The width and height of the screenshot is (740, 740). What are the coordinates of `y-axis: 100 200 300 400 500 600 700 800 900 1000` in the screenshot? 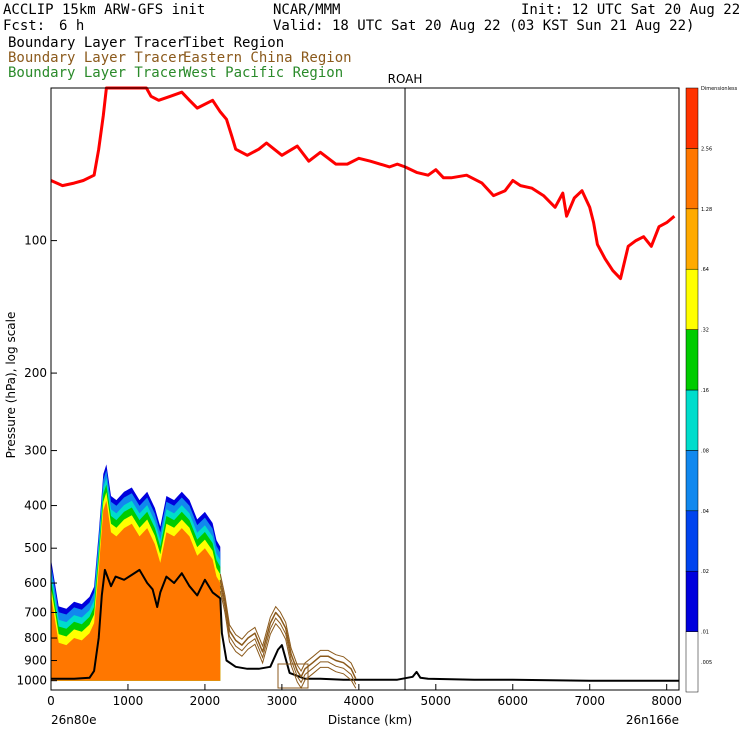 It's located at (36, 461).